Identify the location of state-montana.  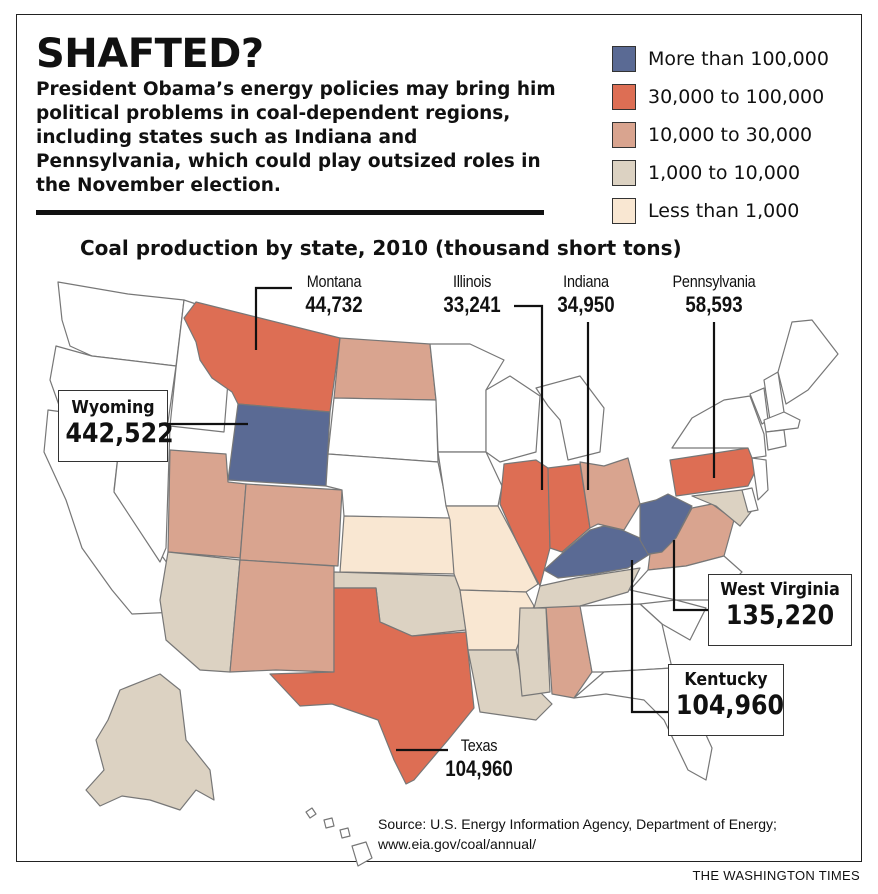
(262, 357).